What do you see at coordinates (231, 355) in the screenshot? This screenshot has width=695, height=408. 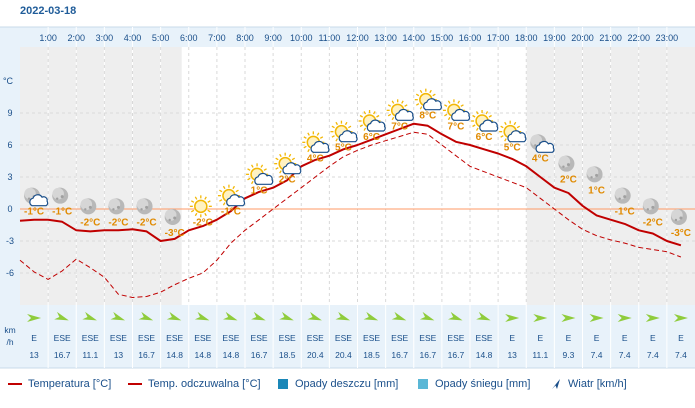 I see `wind-speed: 14.8` at bounding box center [231, 355].